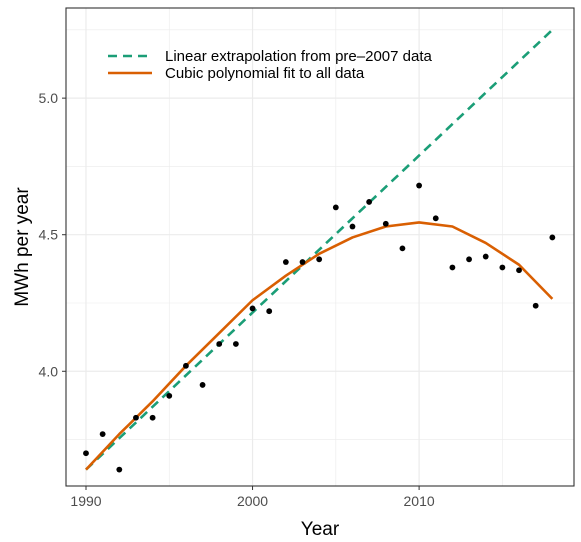 The height and width of the screenshot is (542, 581). What do you see at coordinates (22, 247) in the screenshot?
I see `y-axis-title: MWh per year` at bounding box center [22, 247].